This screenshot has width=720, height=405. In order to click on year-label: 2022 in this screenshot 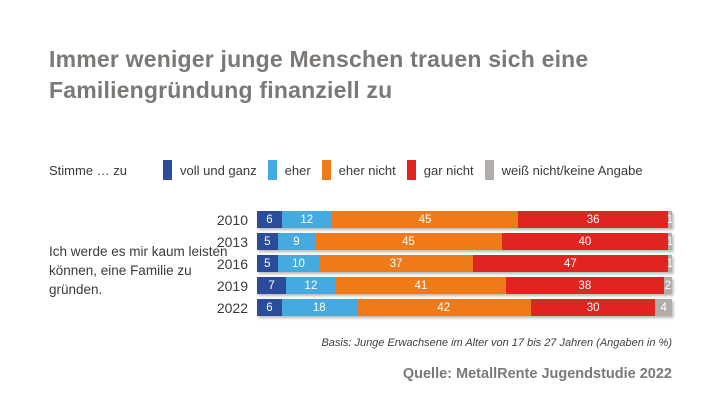, I will do `click(232, 307)`.